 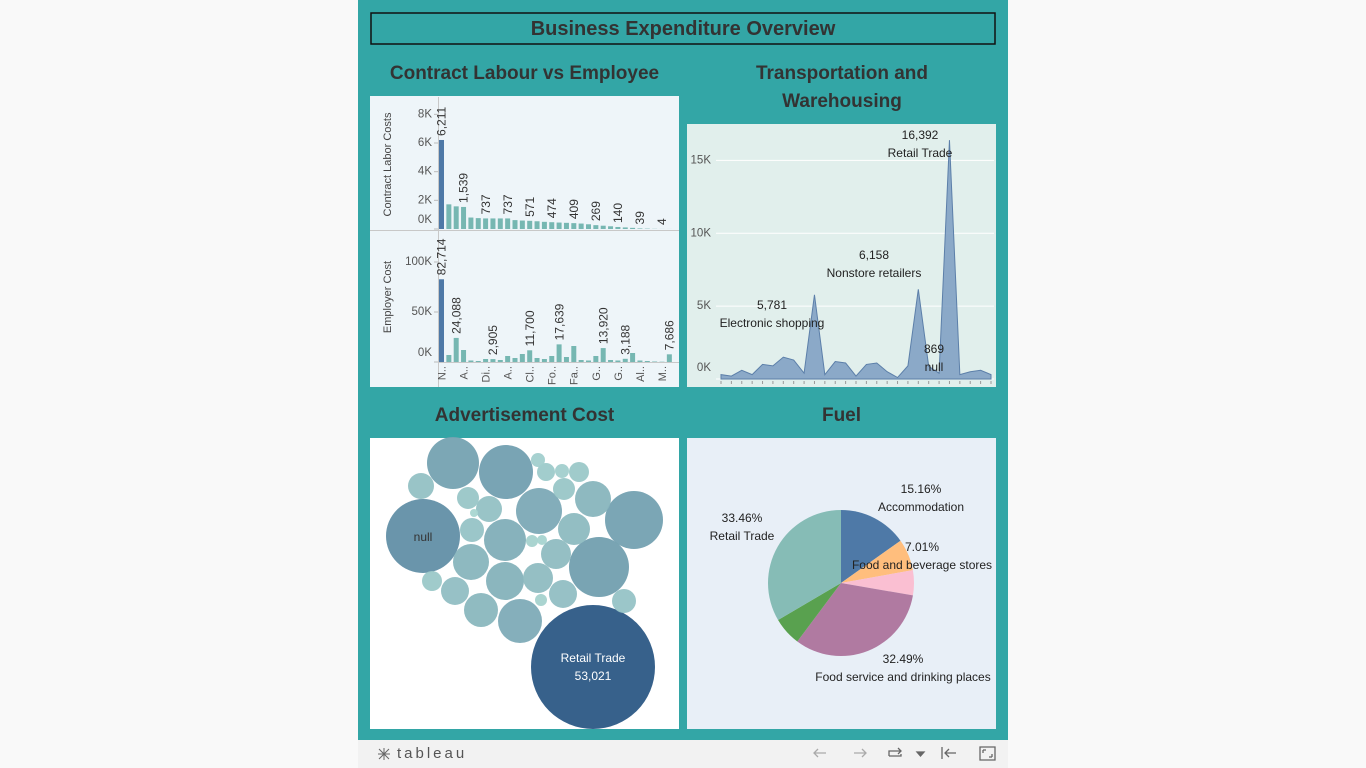 What do you see at coordinates (860, 753) in the screenshot?
I see `redo-icon` at bounding box center [860, 753].